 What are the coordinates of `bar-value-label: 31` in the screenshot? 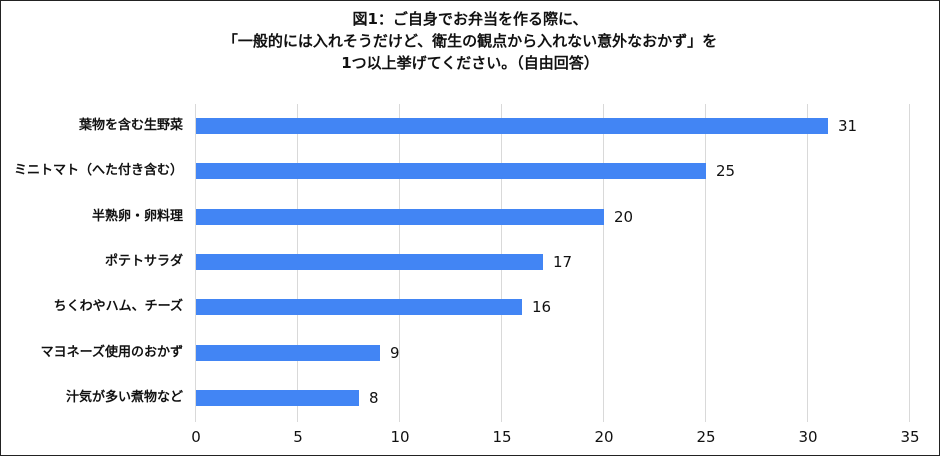 It's located at (848, 126).